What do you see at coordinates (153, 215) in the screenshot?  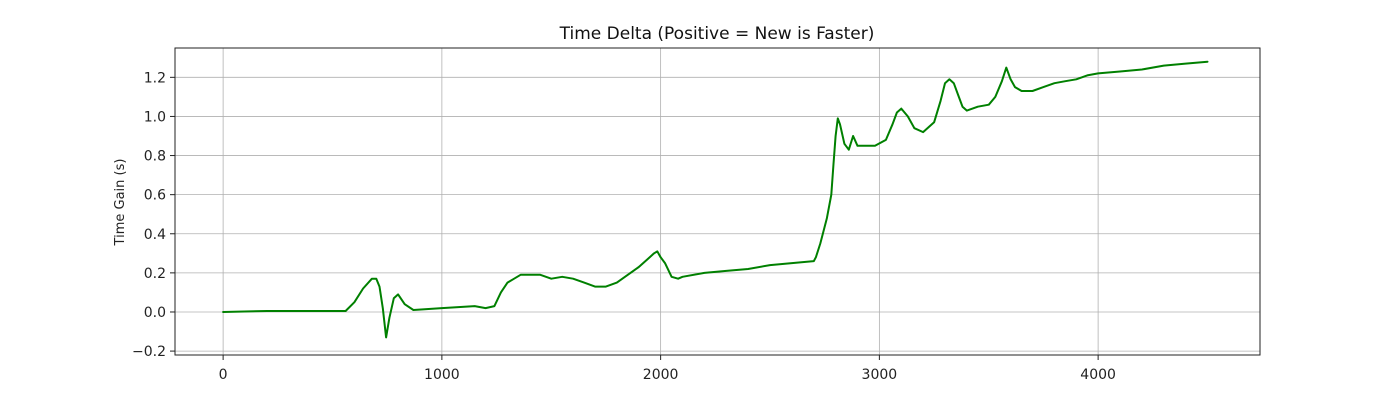 I see `y-axis: −0.2 0.0 0.2 0.4 0.6 0.8 1.0 1.2` at bounding box center [153, 215].